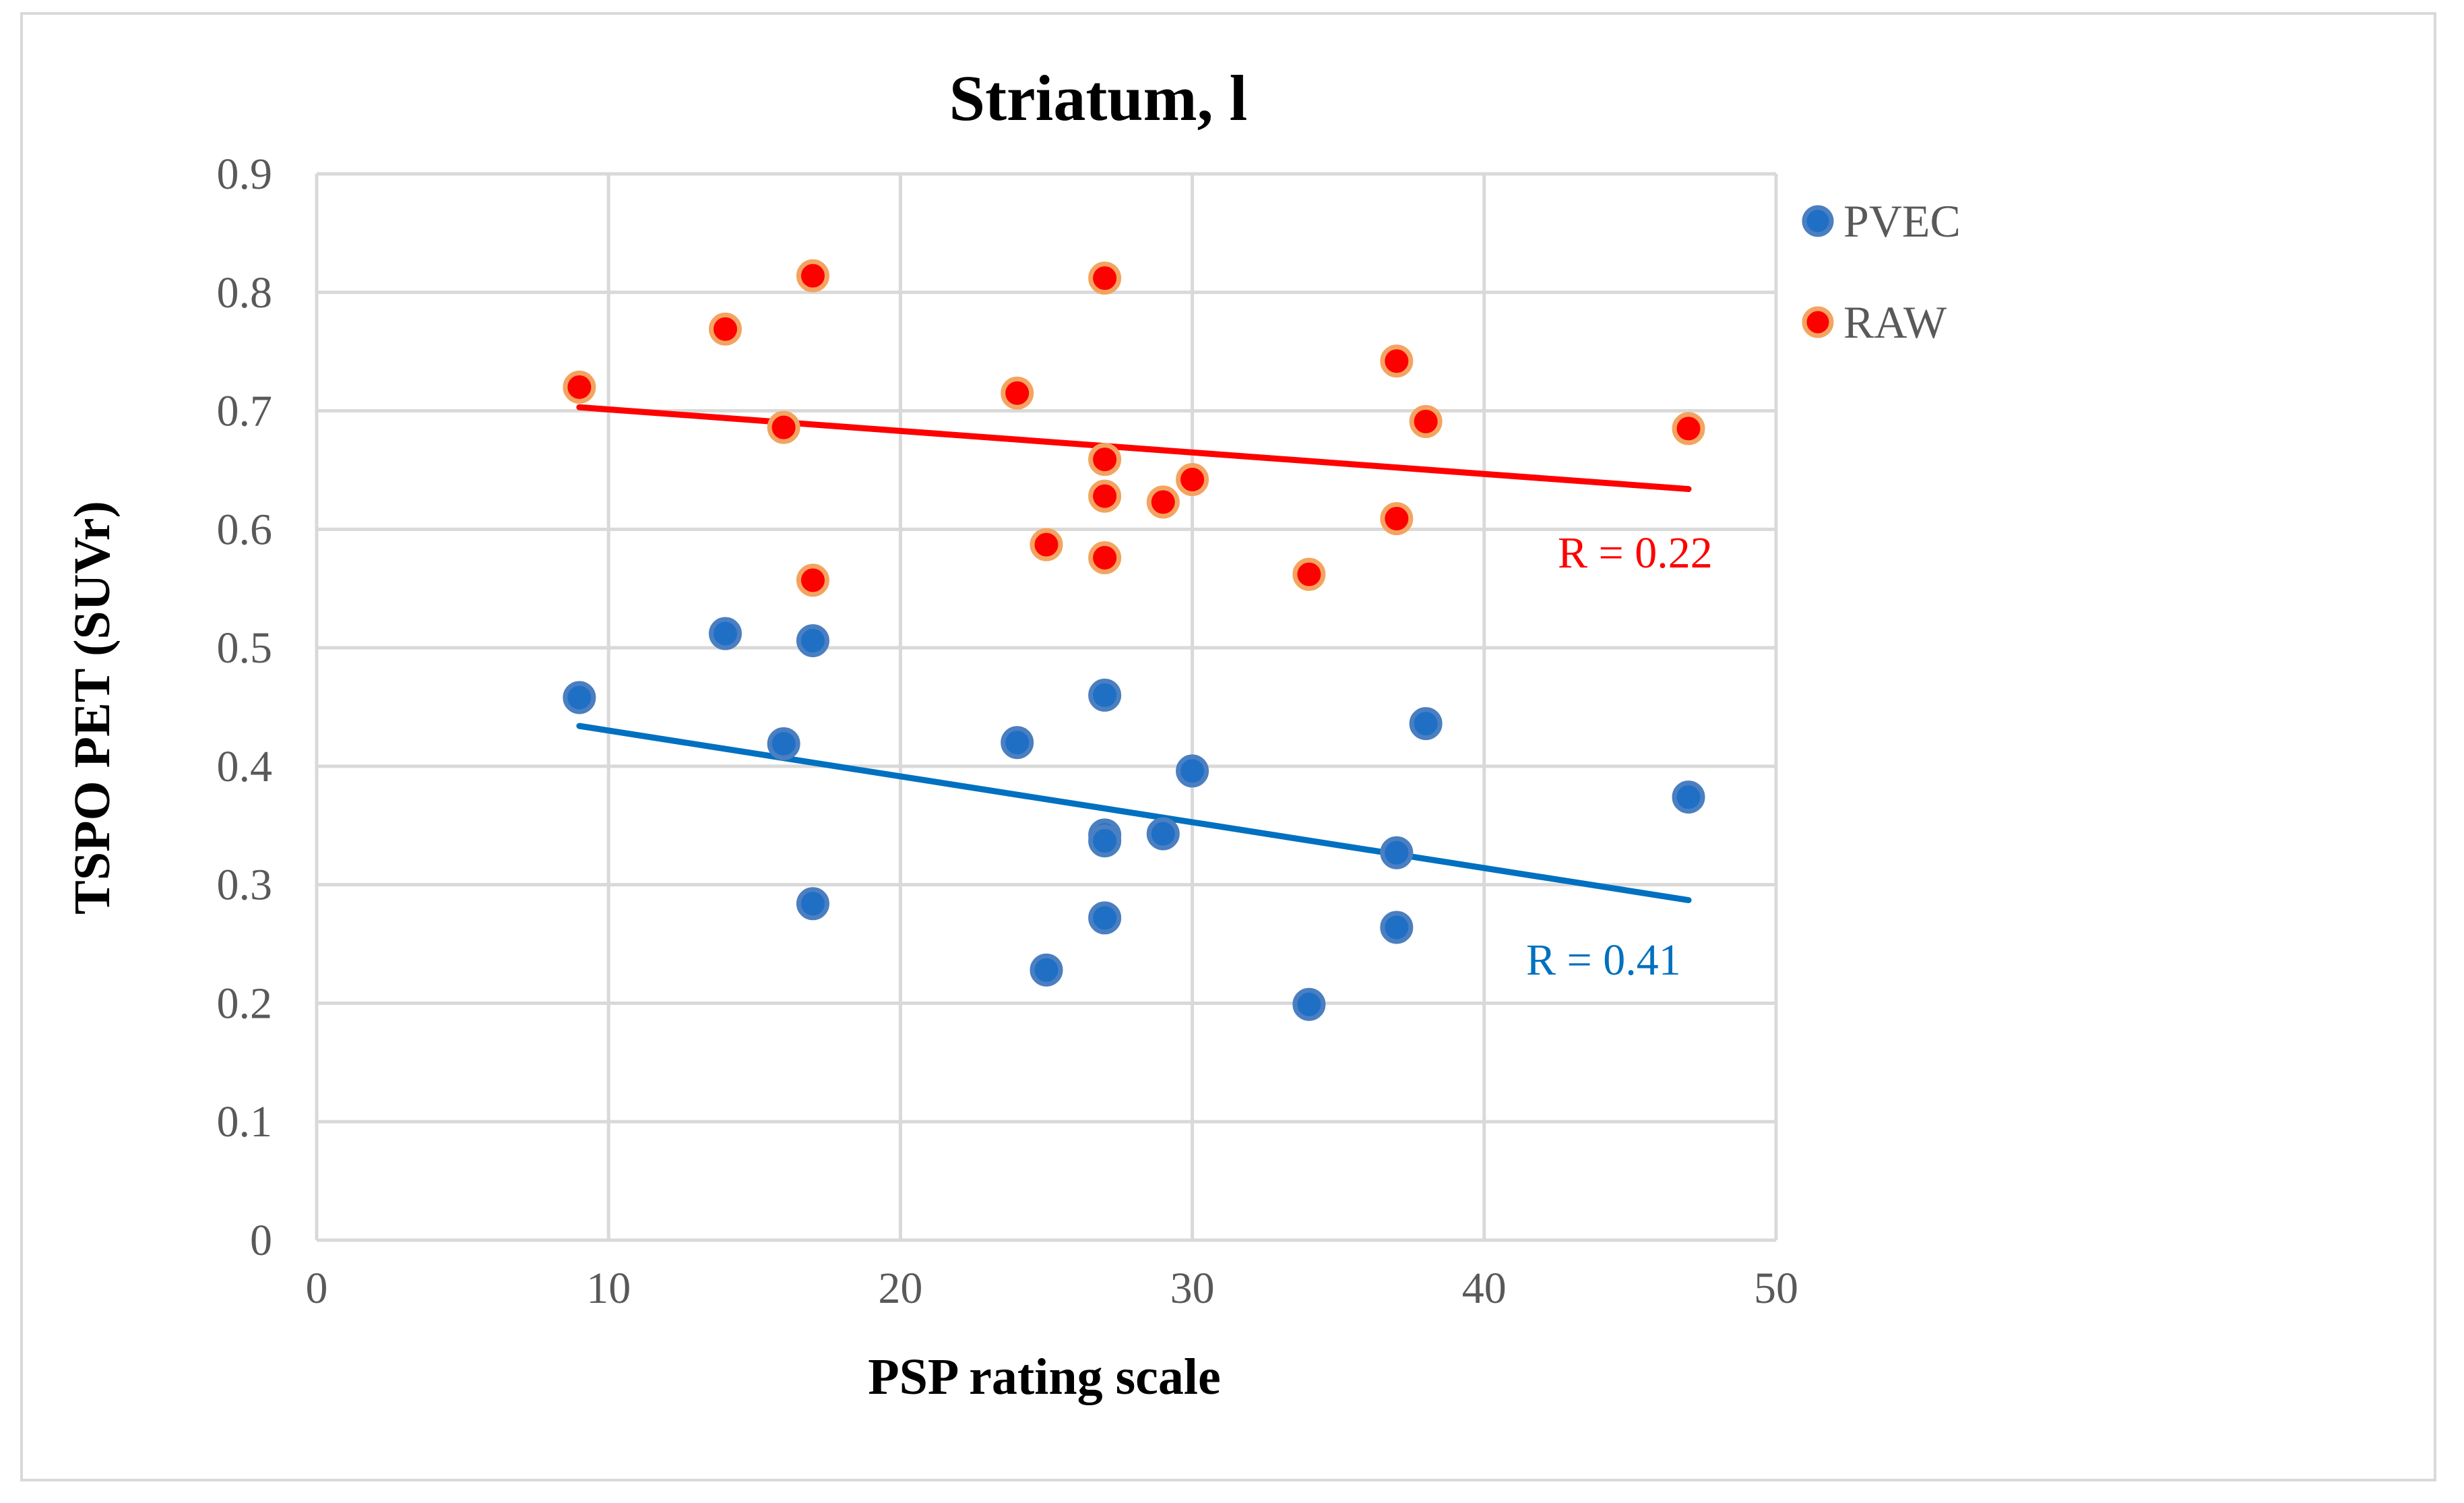 Image resolution: width=2464 pixels, height=1503 pixels. Describe the element at coordinates (245, 174) in the screenshot. I see `y-tick-label: 0.9` at that location.